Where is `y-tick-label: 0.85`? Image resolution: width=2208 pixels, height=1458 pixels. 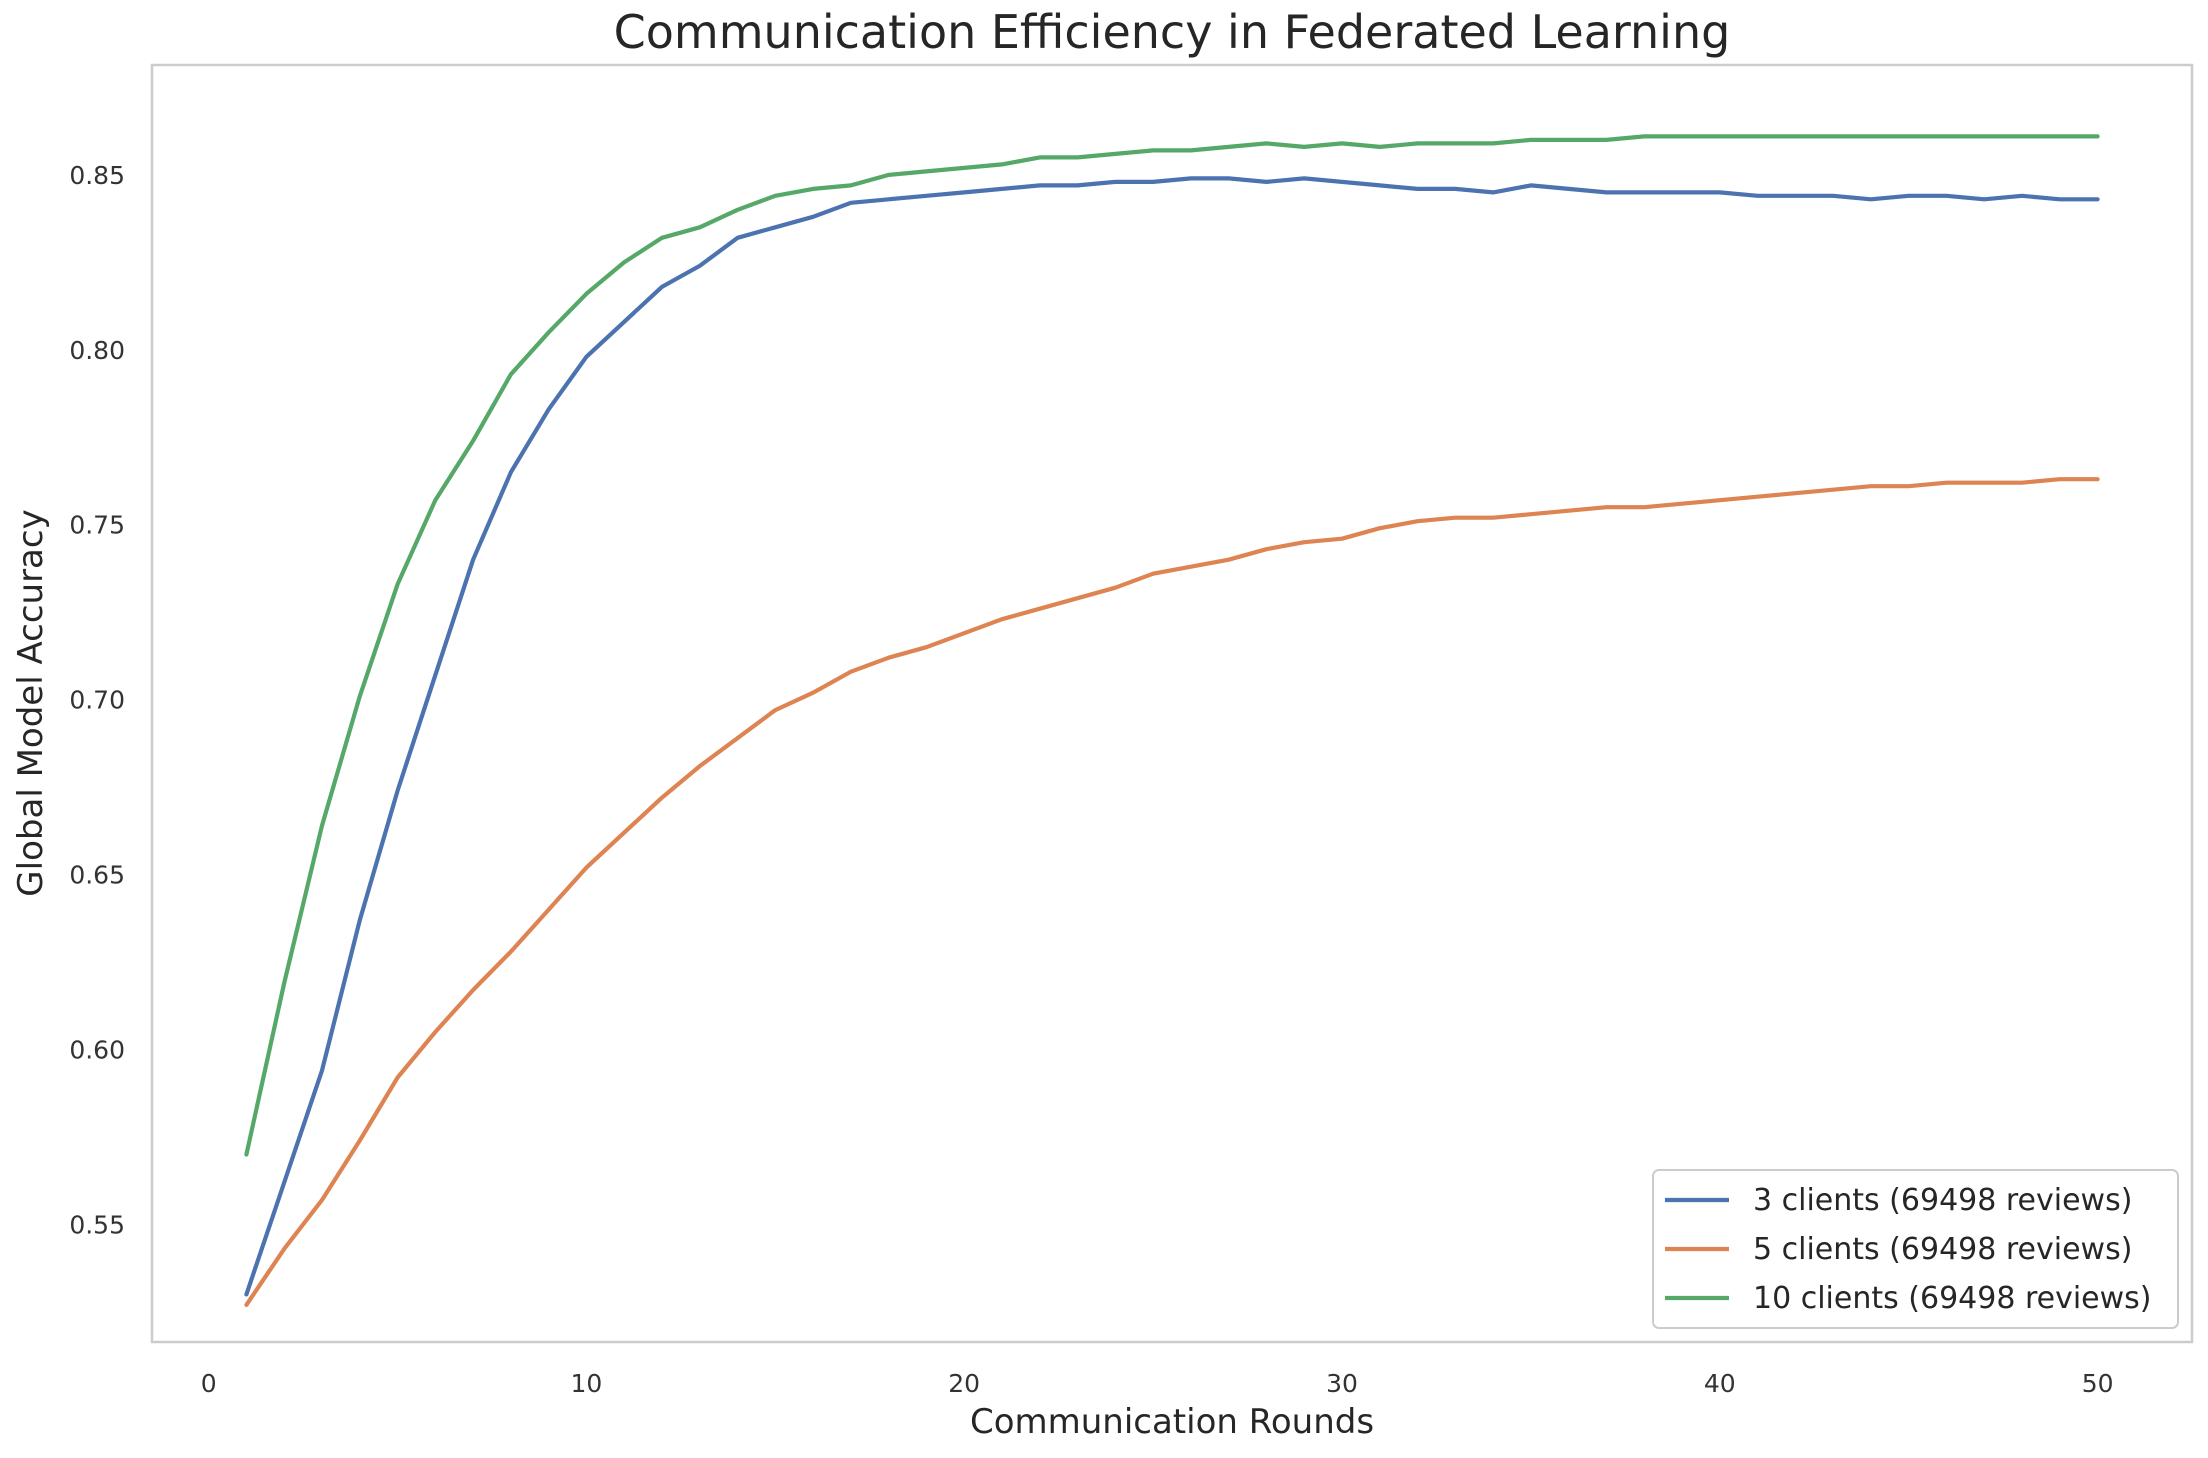 y-tick-label: 0.85 is located at coordinates (97, 175).